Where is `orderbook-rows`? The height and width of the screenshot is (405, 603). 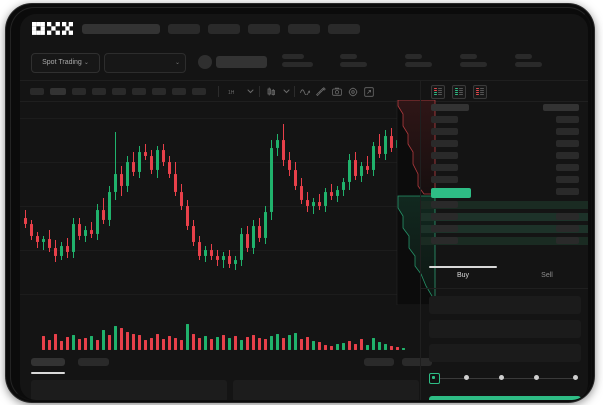
orderbook-rows is located at coordinates (504, 182).